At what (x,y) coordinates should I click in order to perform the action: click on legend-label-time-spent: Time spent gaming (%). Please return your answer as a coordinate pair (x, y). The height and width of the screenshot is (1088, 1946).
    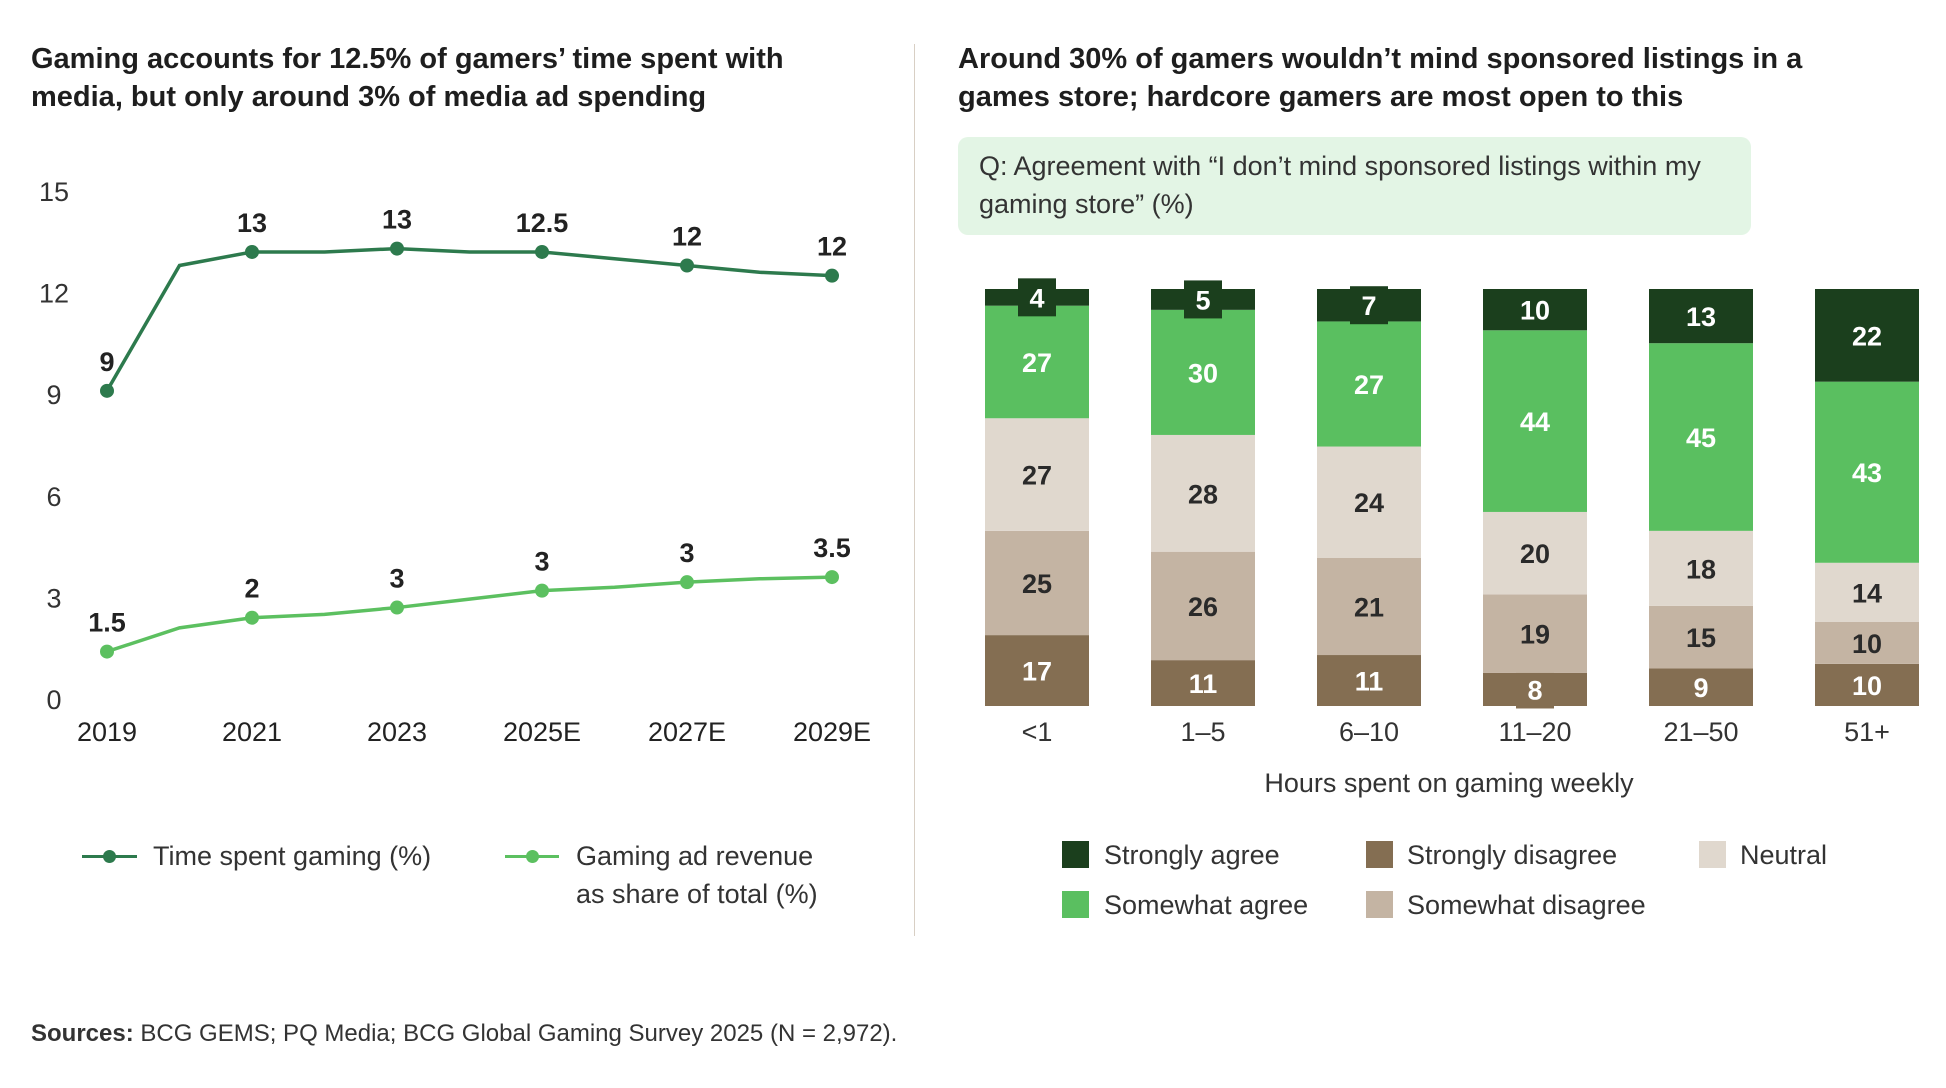
    Looking at the image, I should click on (292, 856).